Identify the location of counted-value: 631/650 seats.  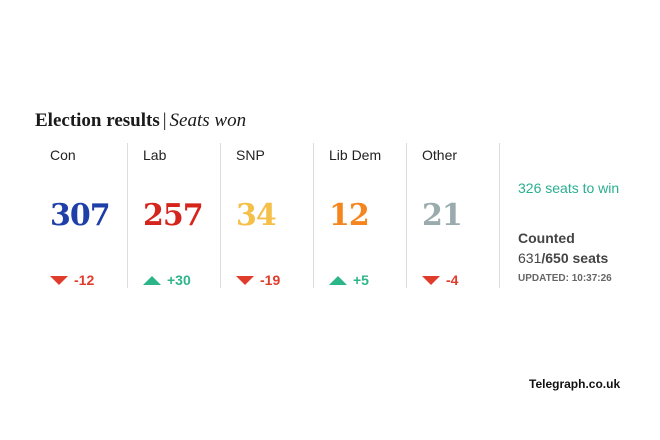
(563, 258).